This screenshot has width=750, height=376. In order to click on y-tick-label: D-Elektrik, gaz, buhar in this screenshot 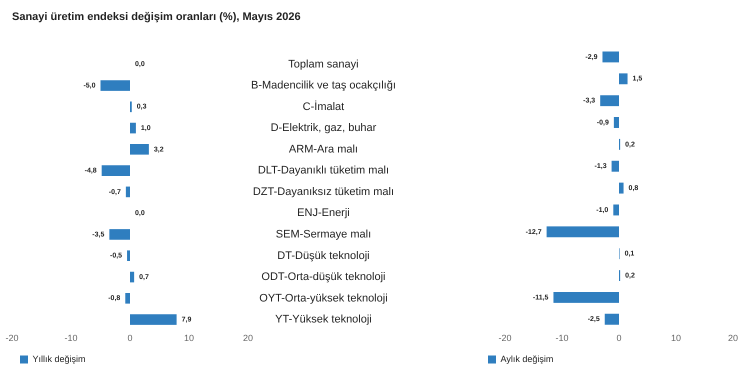, I will do `click(323, 128)`.